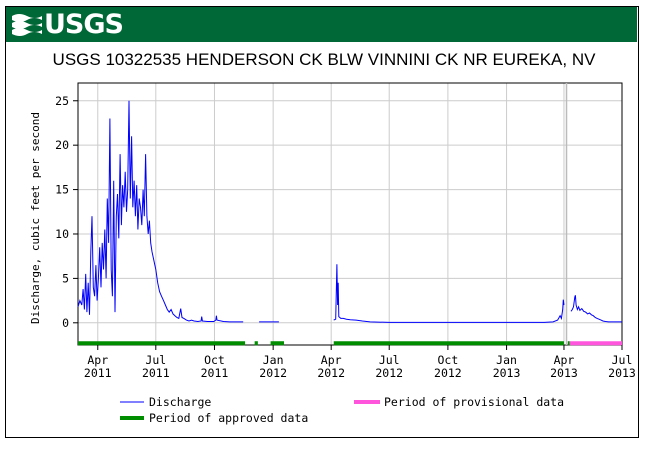 This screenshot has width=648, height=451. What do you see at coordinates (62, 101) in the screenshot?
I see `y-tick-label-25: 25` at bounding box center [62, 101].